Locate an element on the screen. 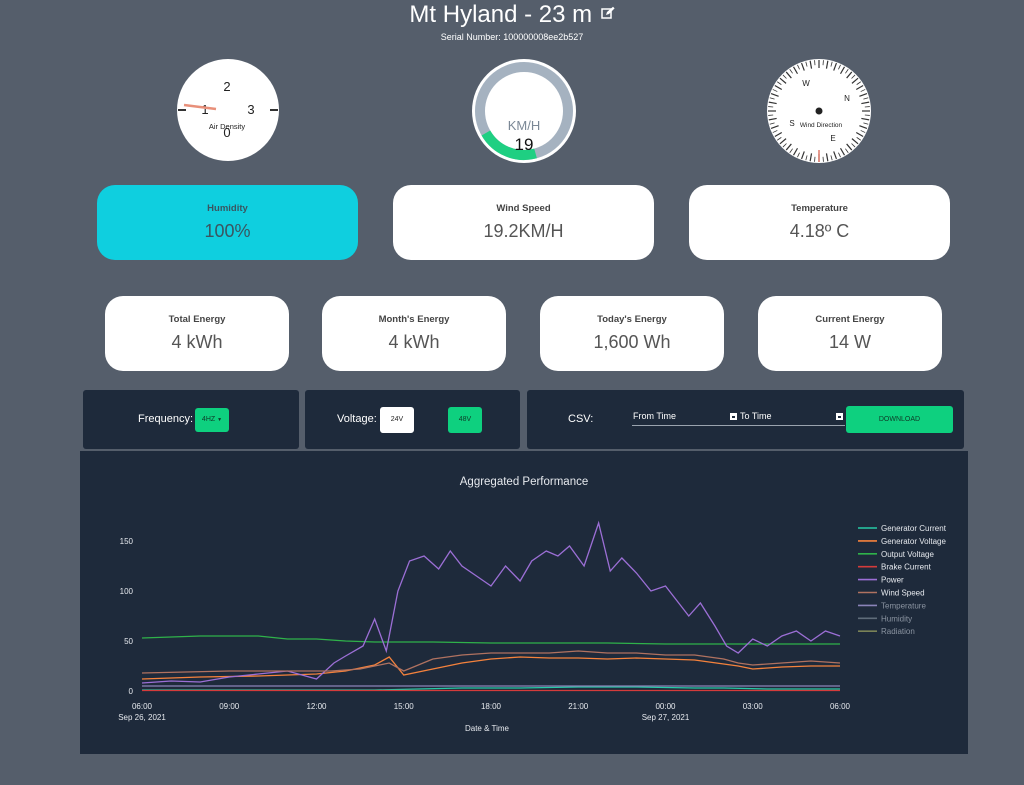 This screenshot has width=1024, height=785. wind-speed-card-value: 19.2KM/H is located at coordinates (523, 231).